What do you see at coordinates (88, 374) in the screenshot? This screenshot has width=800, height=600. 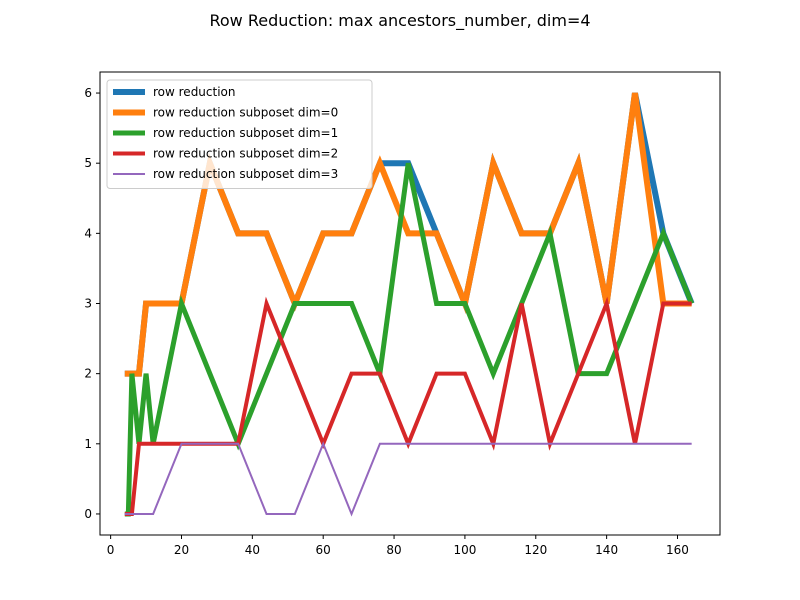 I see `y-tick-label: 2` at bounding box center [88, 374].